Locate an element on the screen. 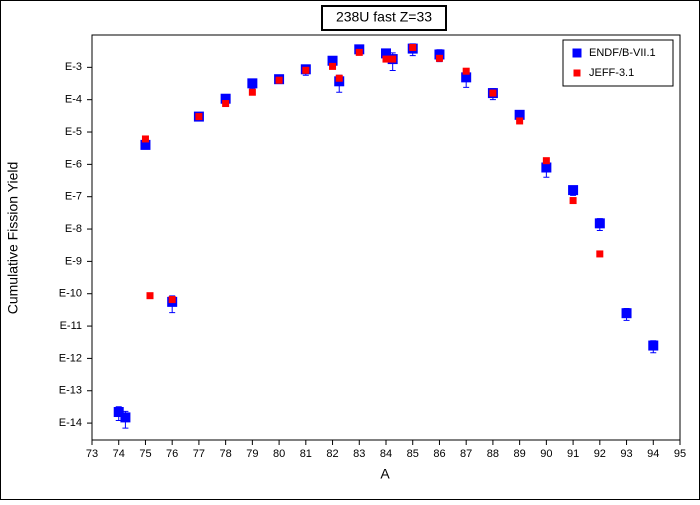 This screenshot has width=700, height=505. legend-box is located at coordinates (618, 63).